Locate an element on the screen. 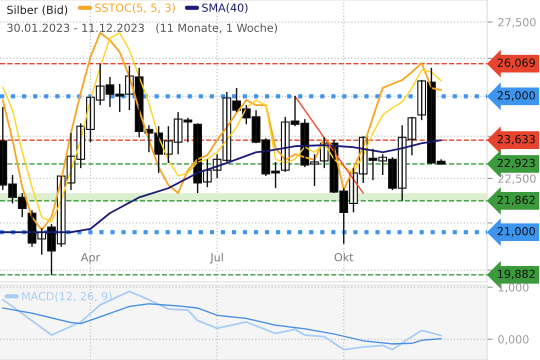 Image resolution: width=540 pixels, height=360 pixels. x-tick-label: Okt is located at coordinates (344, 257).